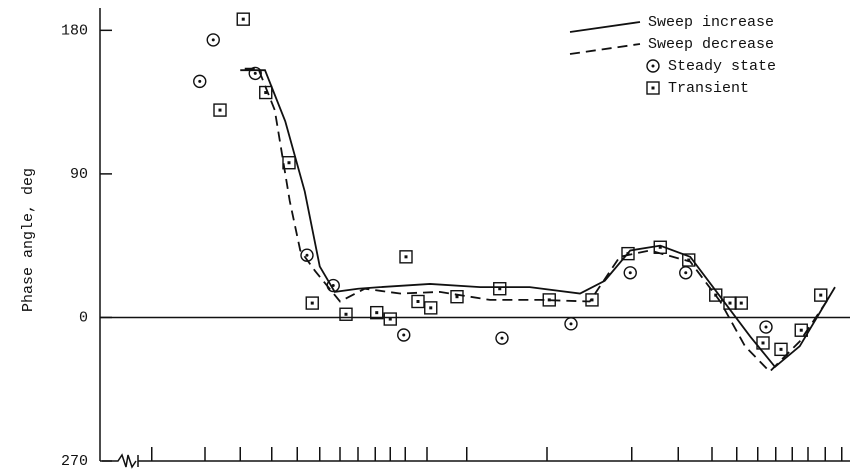 This screenshot has height=474, width=851. What do you see at coordinates (74, 461) in the screenshot?
I see `y-tick-label: 270` at bounding box center [74, 461].